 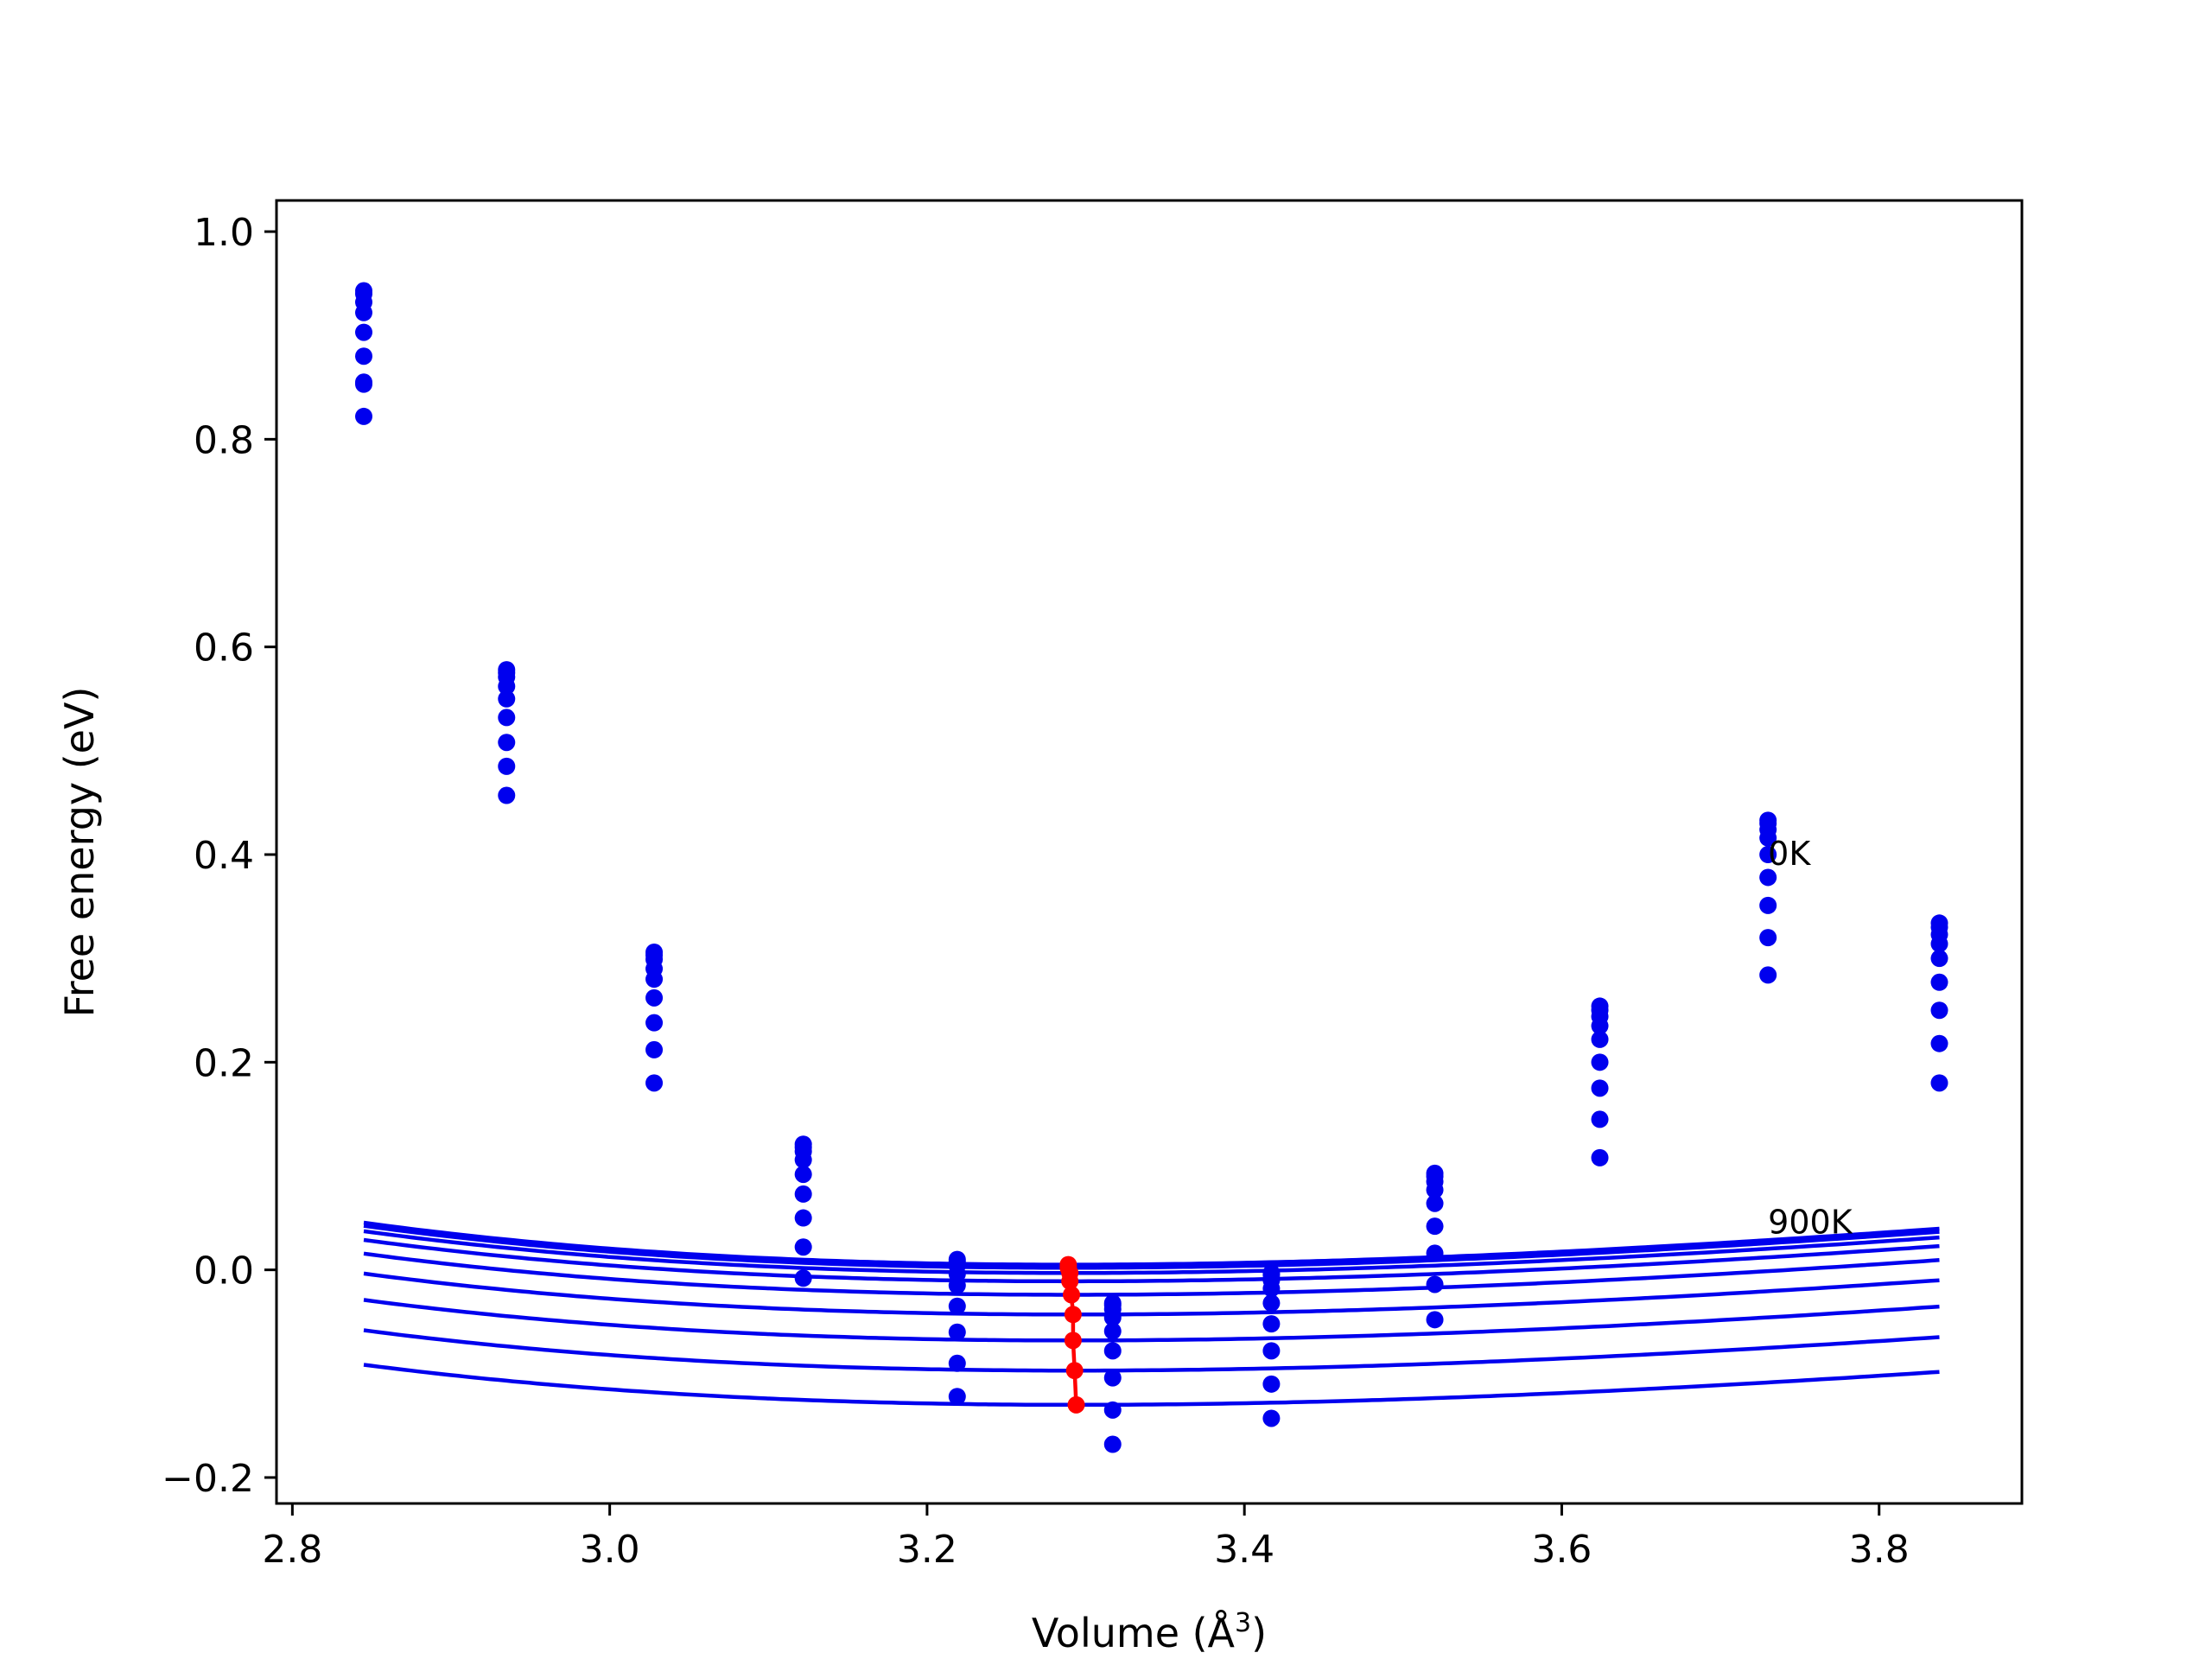 What do you see at coordinates (1561, 1550) in the screenshot?
I see `x-tick-label: 3.6` at bounding box center [1561, 1550].